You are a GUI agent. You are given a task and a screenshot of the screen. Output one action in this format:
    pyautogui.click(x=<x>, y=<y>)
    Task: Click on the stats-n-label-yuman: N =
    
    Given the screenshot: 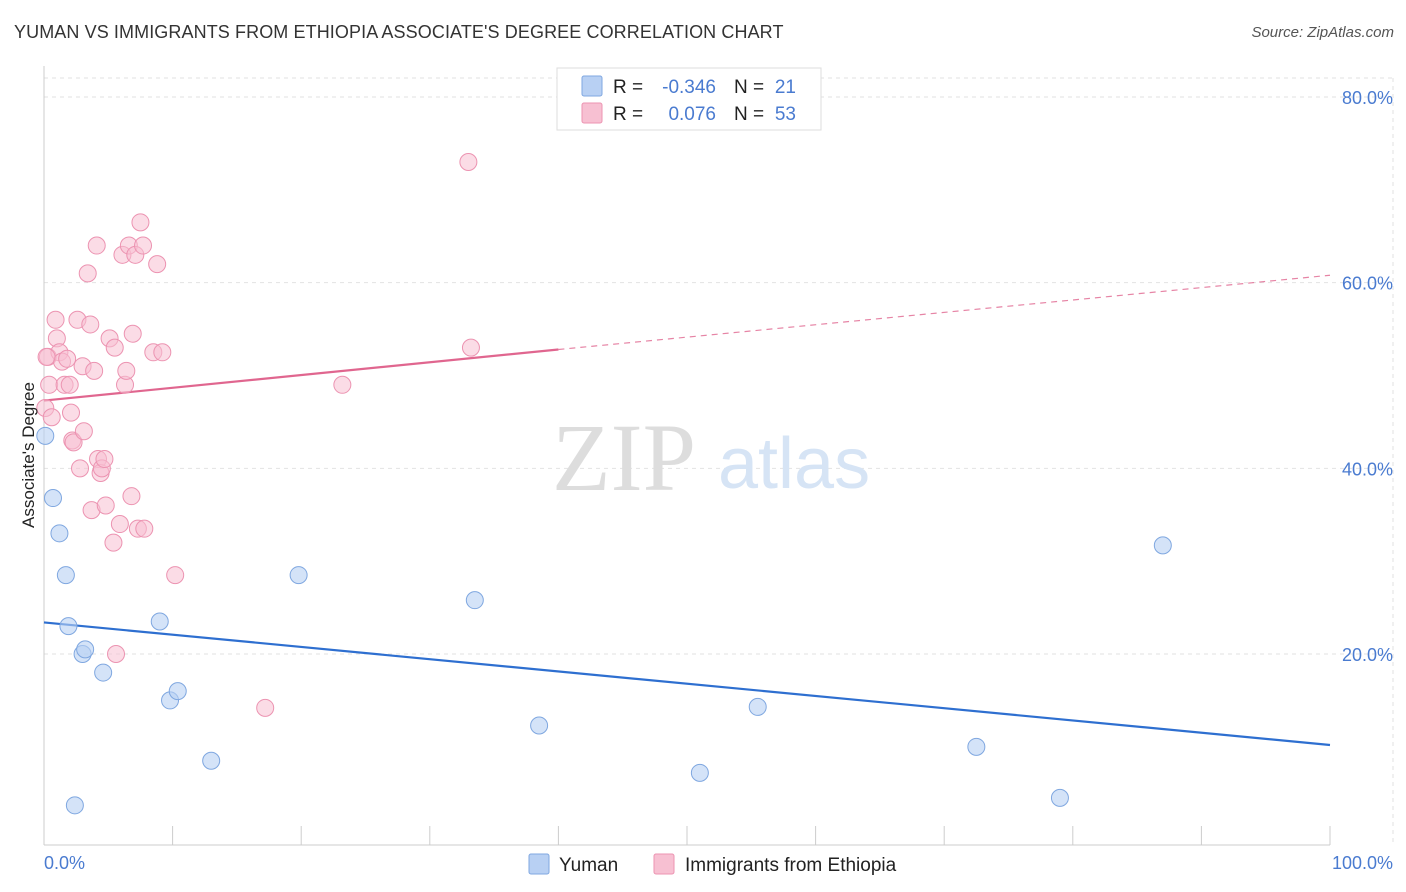 What is the action you would take?
    pyautogui.click(x=749, y=87)
    